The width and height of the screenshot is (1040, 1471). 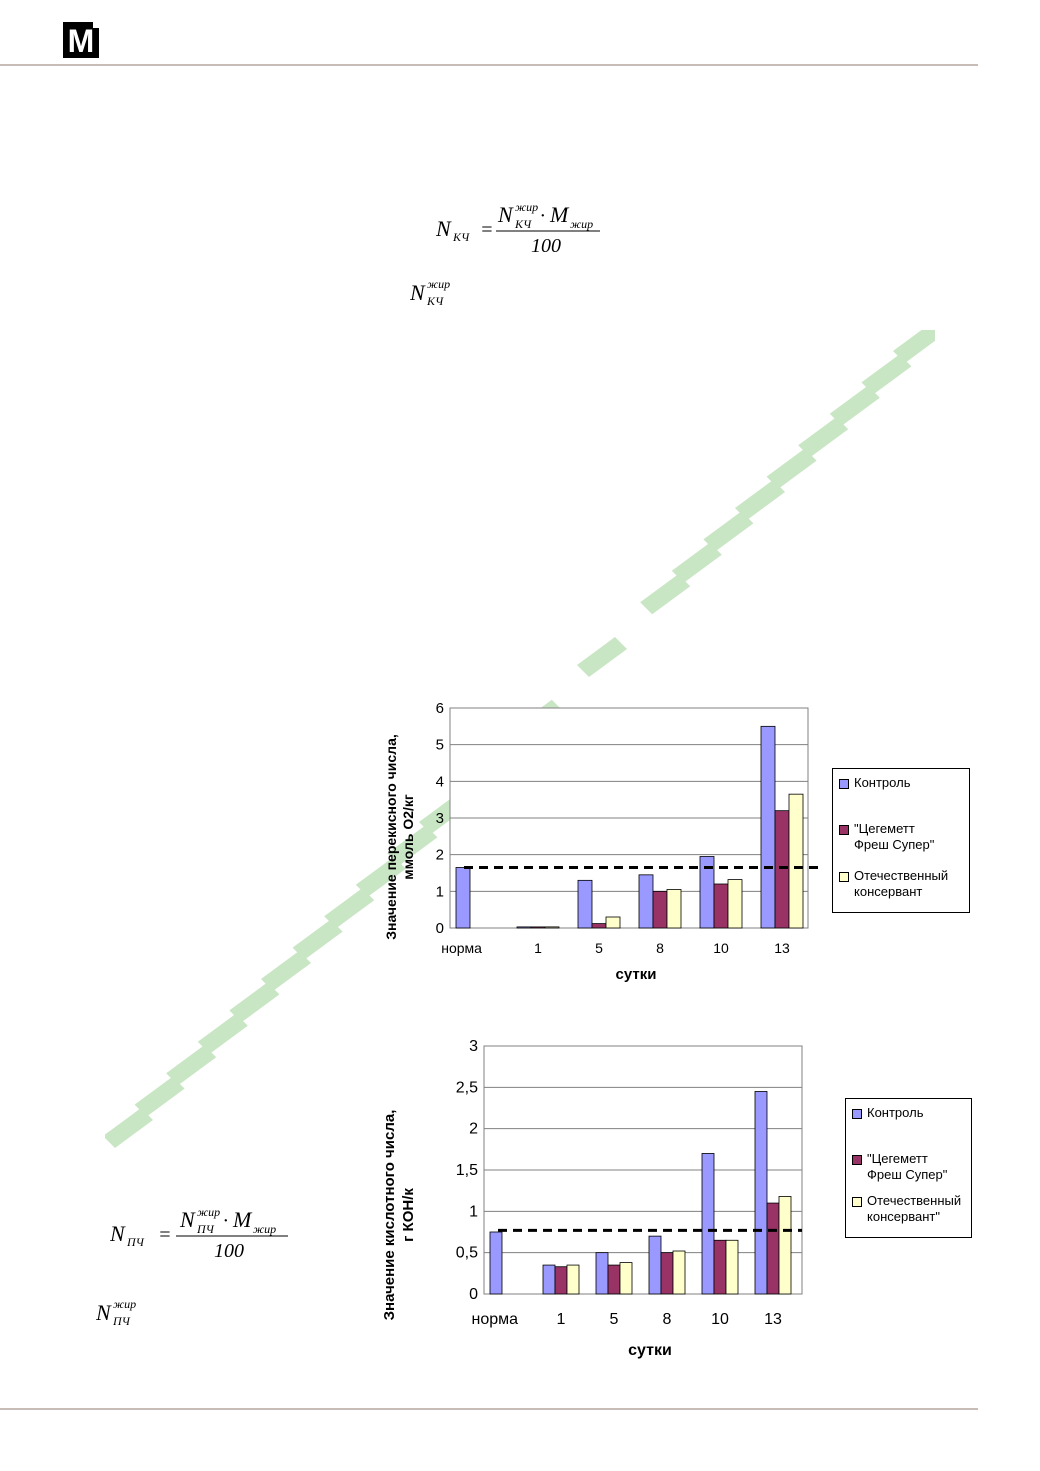 What do you see at coordinates (473, 1294) in the screenshot?
I see `y-tick-label: 0` at bounding box center [473, 1294].